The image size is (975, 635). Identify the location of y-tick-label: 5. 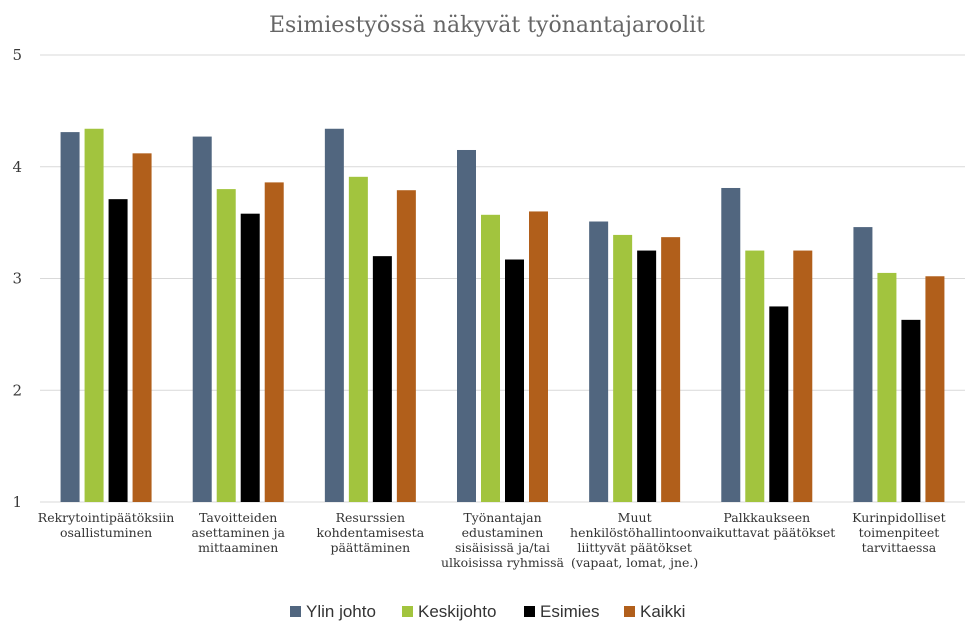
(17, 55).